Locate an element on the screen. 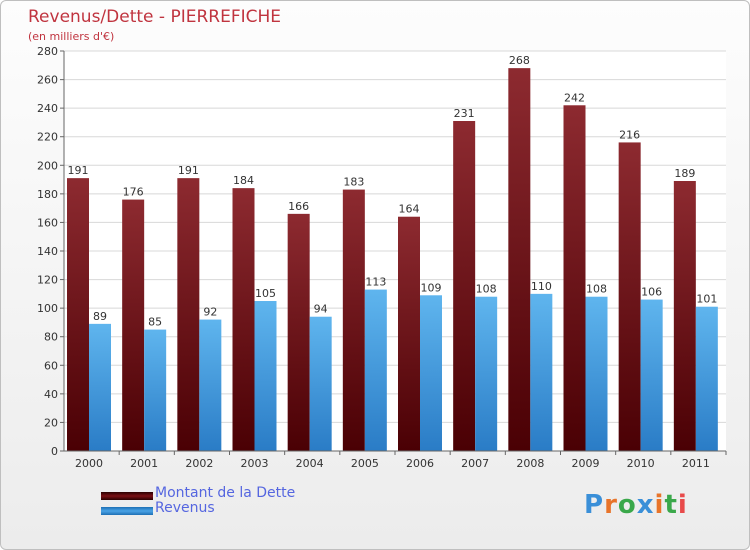 This screenshot has height=550, width=750. data-label: 85 is located at coordinates (155, 322).